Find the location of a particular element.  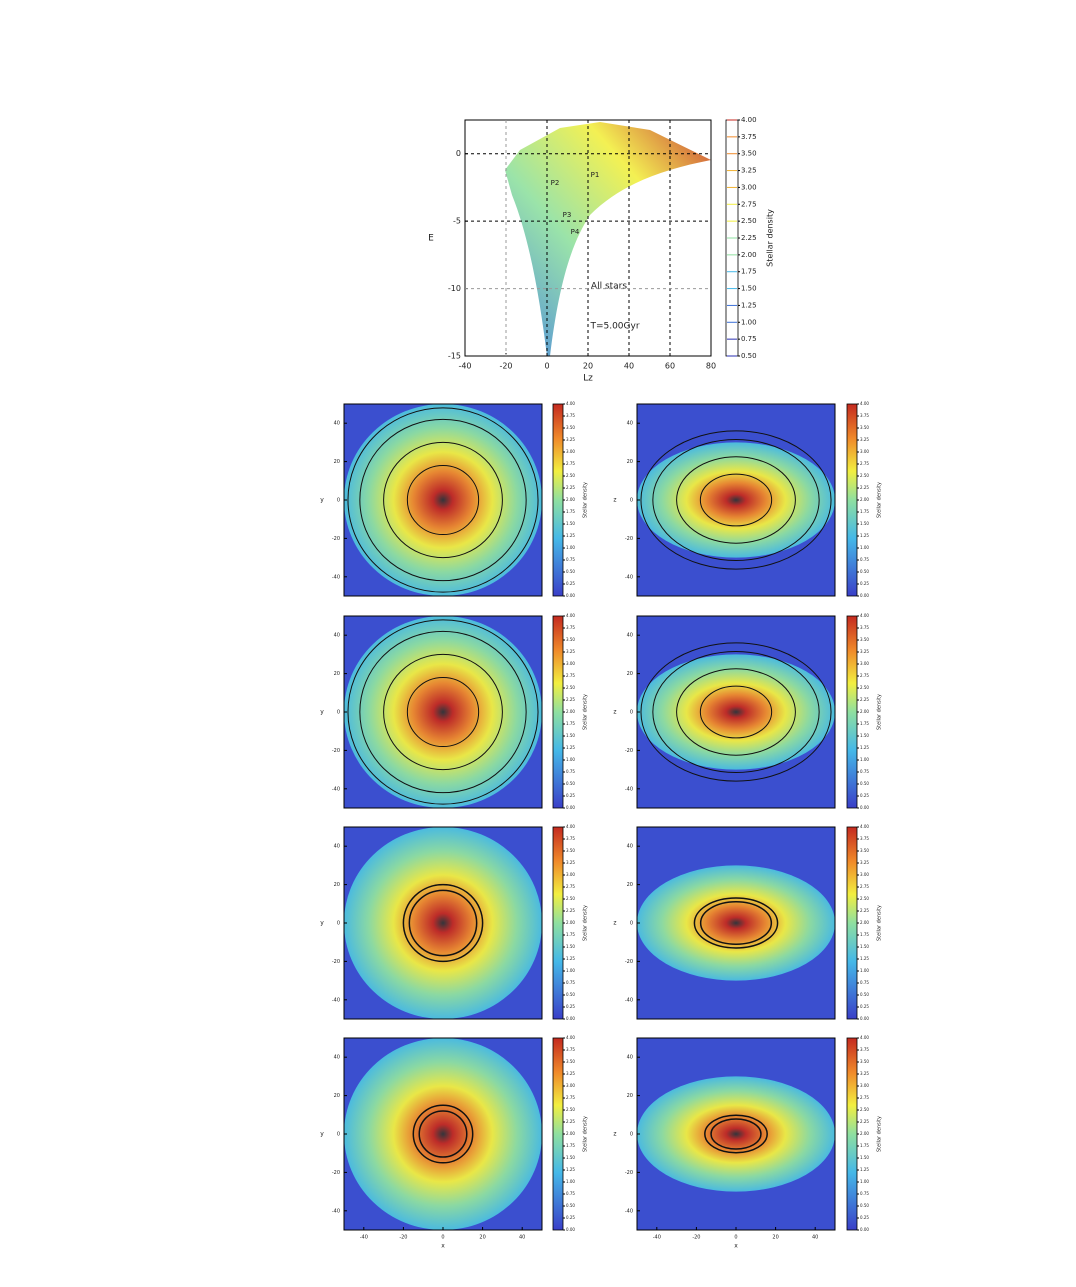

x-tick-label: -40 is located at coordinates (464, 366).